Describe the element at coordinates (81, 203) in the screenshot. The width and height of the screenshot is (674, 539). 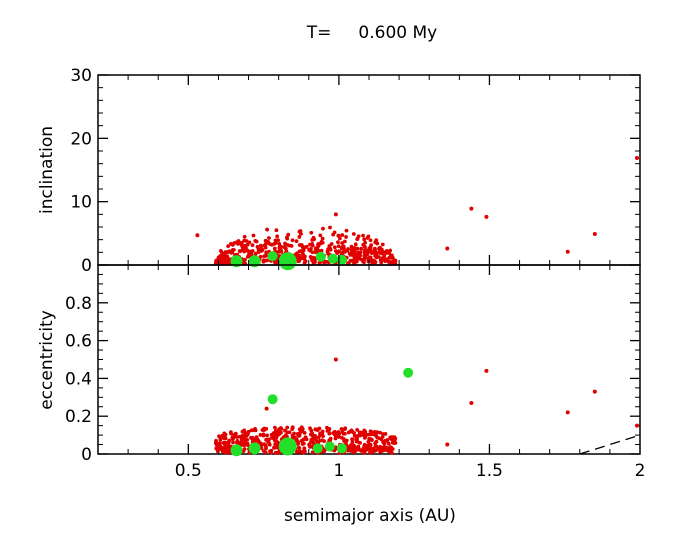
I see `y-tick-label: 10` at that location.